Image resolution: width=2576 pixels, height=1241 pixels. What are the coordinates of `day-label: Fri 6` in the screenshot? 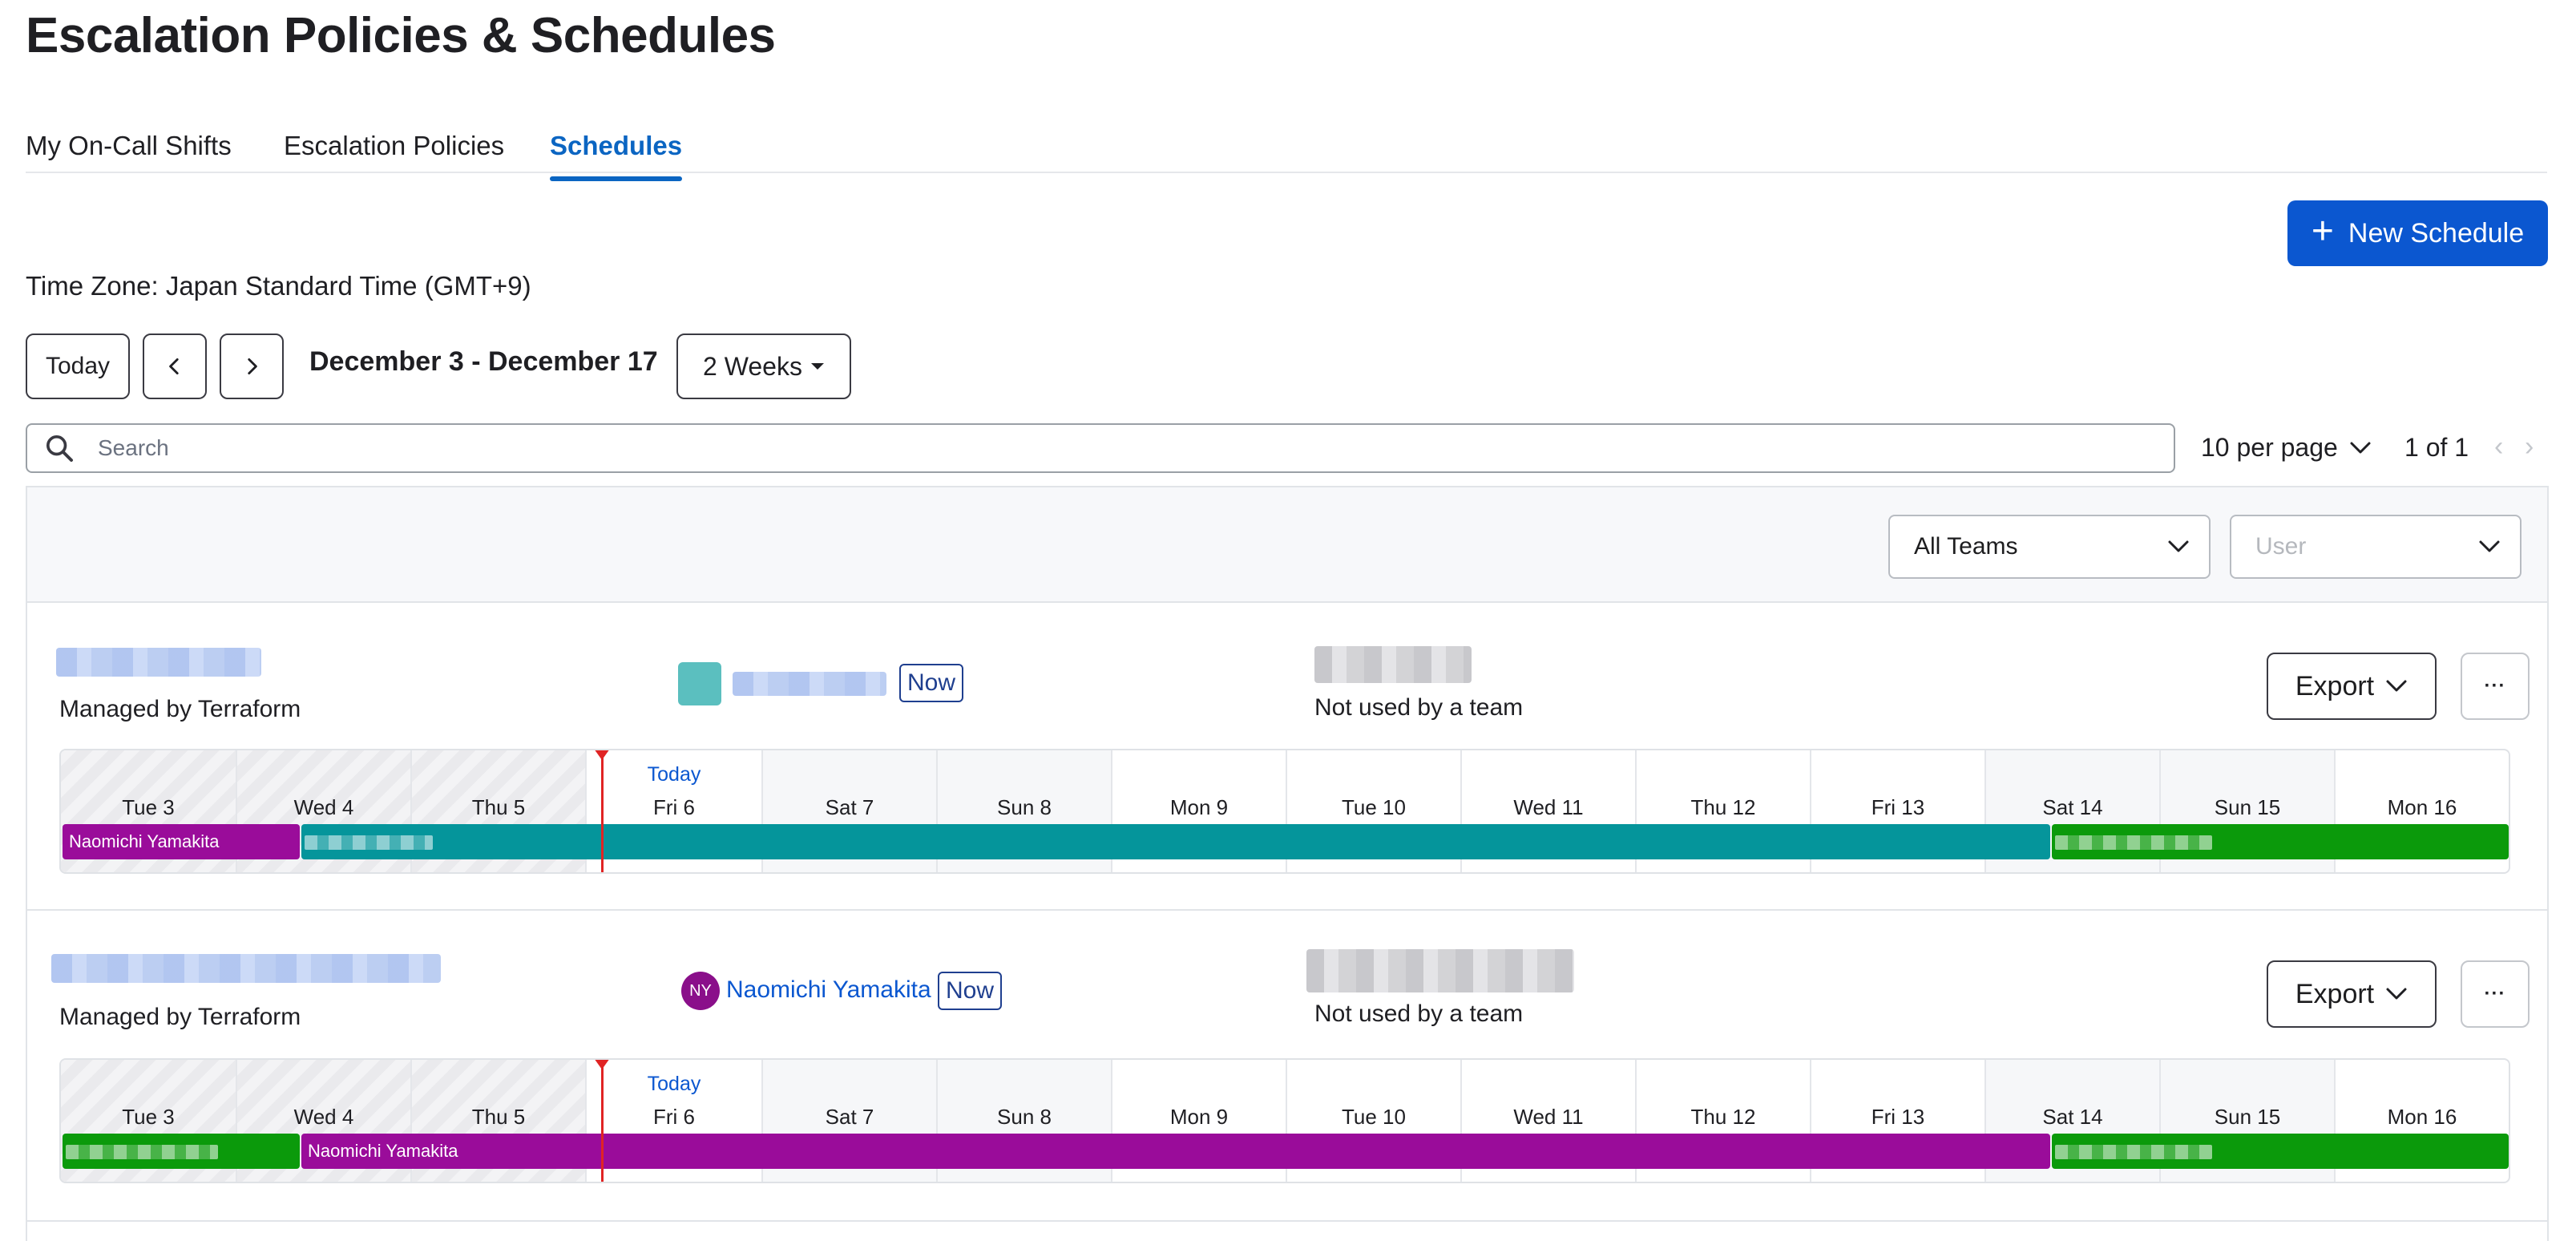 It's located at (674, 1117).